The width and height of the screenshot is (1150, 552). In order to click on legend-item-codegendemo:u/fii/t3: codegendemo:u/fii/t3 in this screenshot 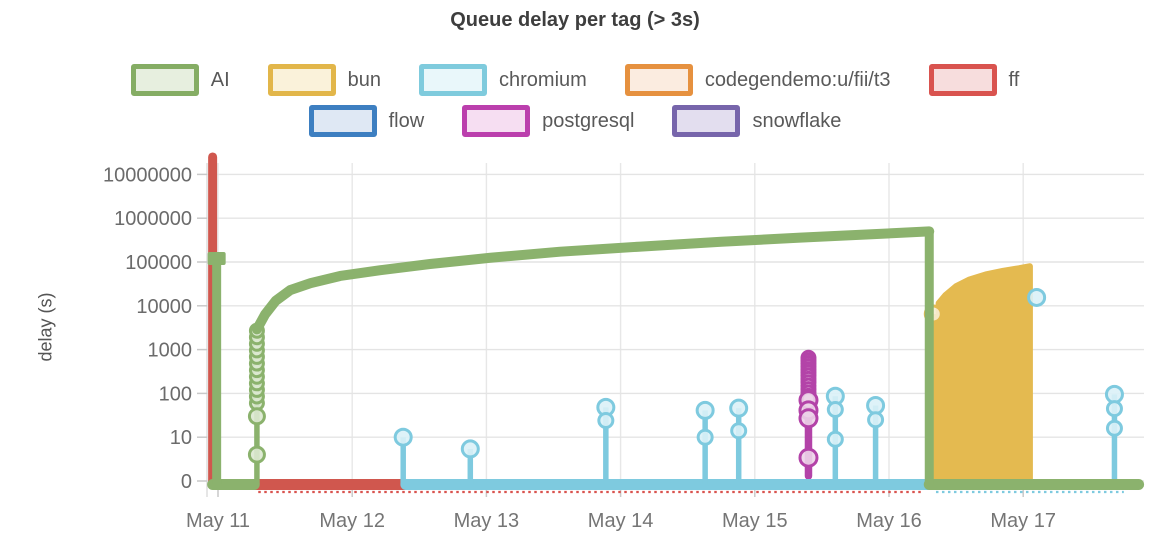, I will do `click(757, 80)`.